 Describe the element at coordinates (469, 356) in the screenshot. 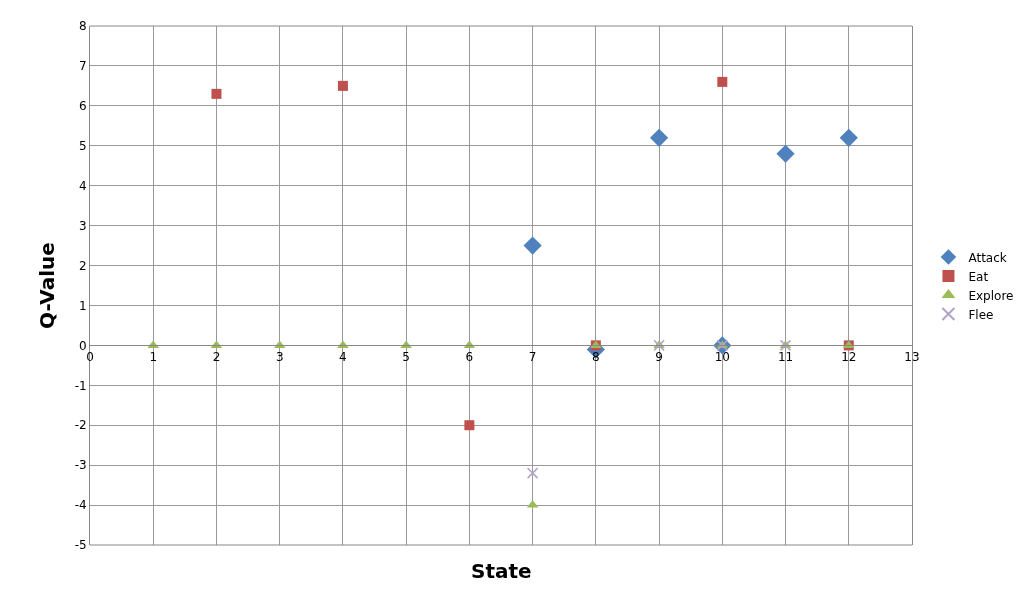

I see `x-tick-label: 6` at that location.